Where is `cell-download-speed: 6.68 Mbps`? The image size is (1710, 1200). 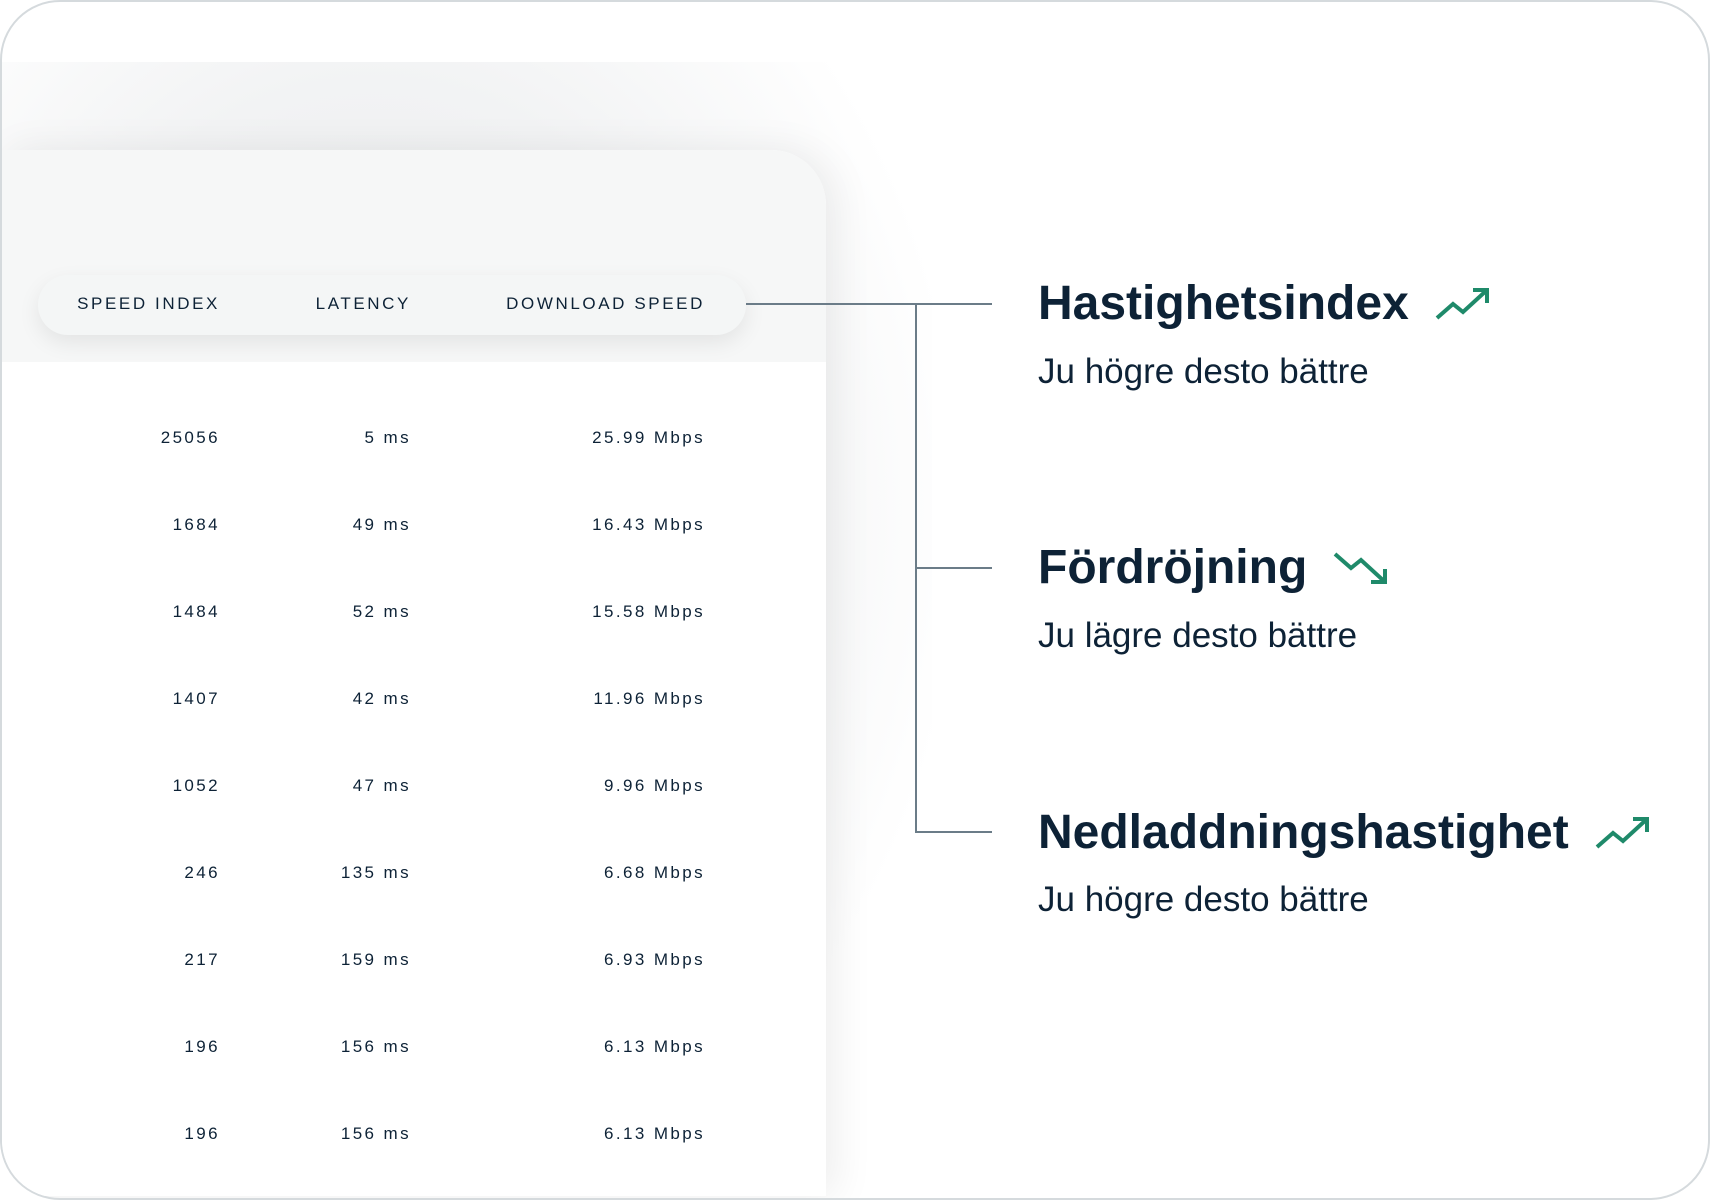
cell-download-speed: 6.68 Mbps is located at coordinates (654, 872).